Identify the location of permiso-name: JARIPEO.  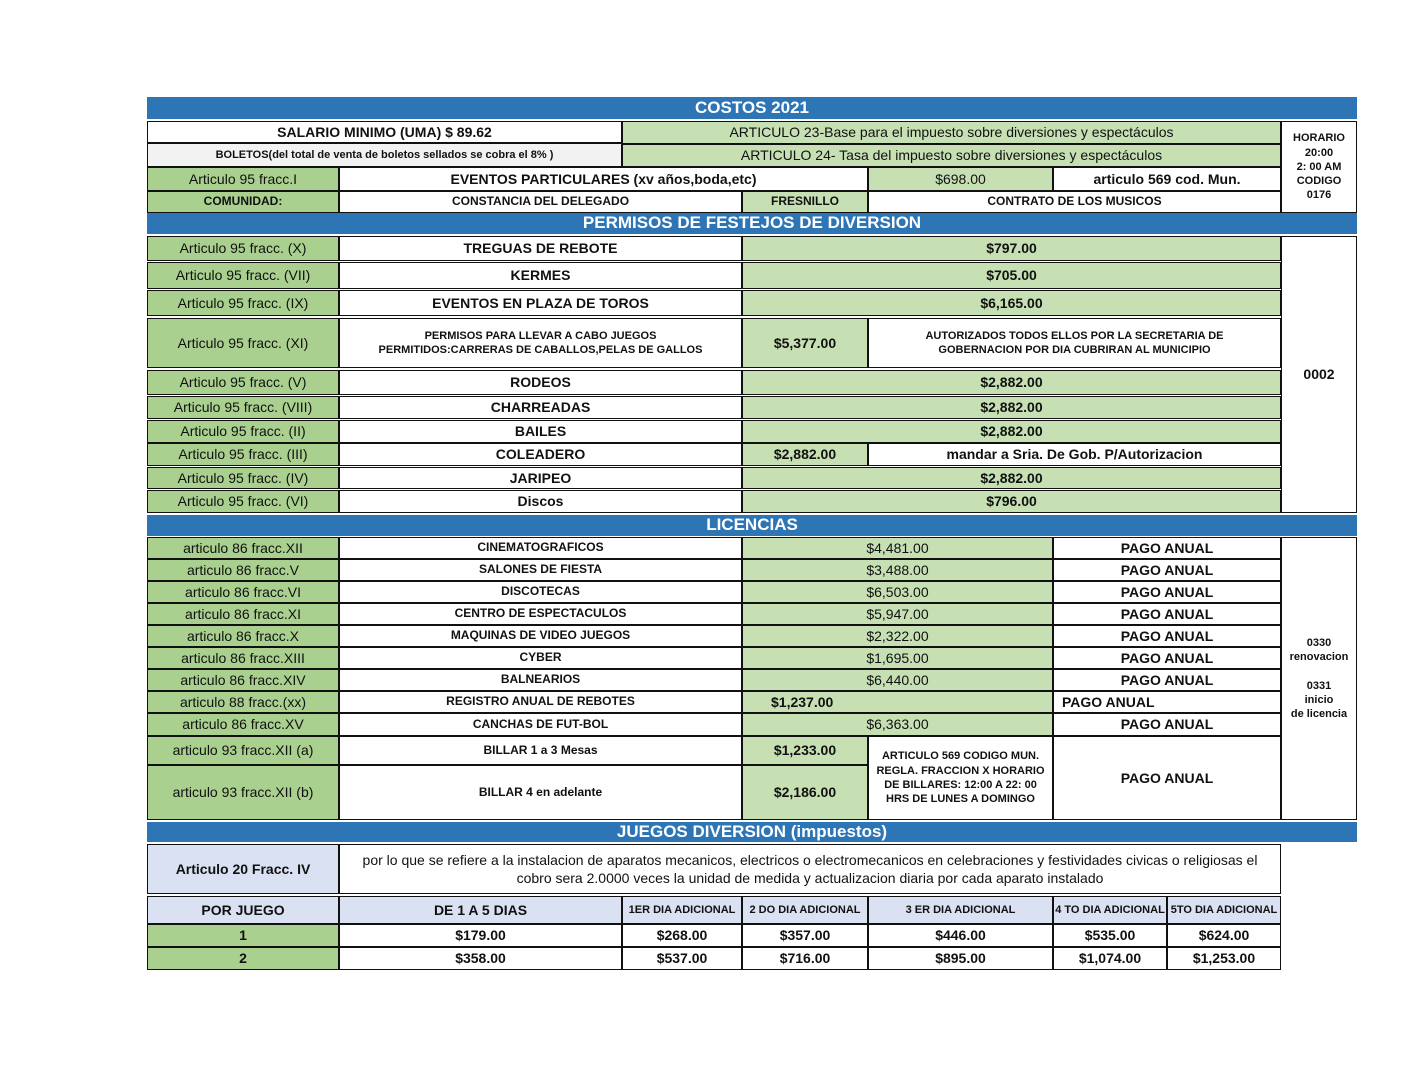
(540, 478).